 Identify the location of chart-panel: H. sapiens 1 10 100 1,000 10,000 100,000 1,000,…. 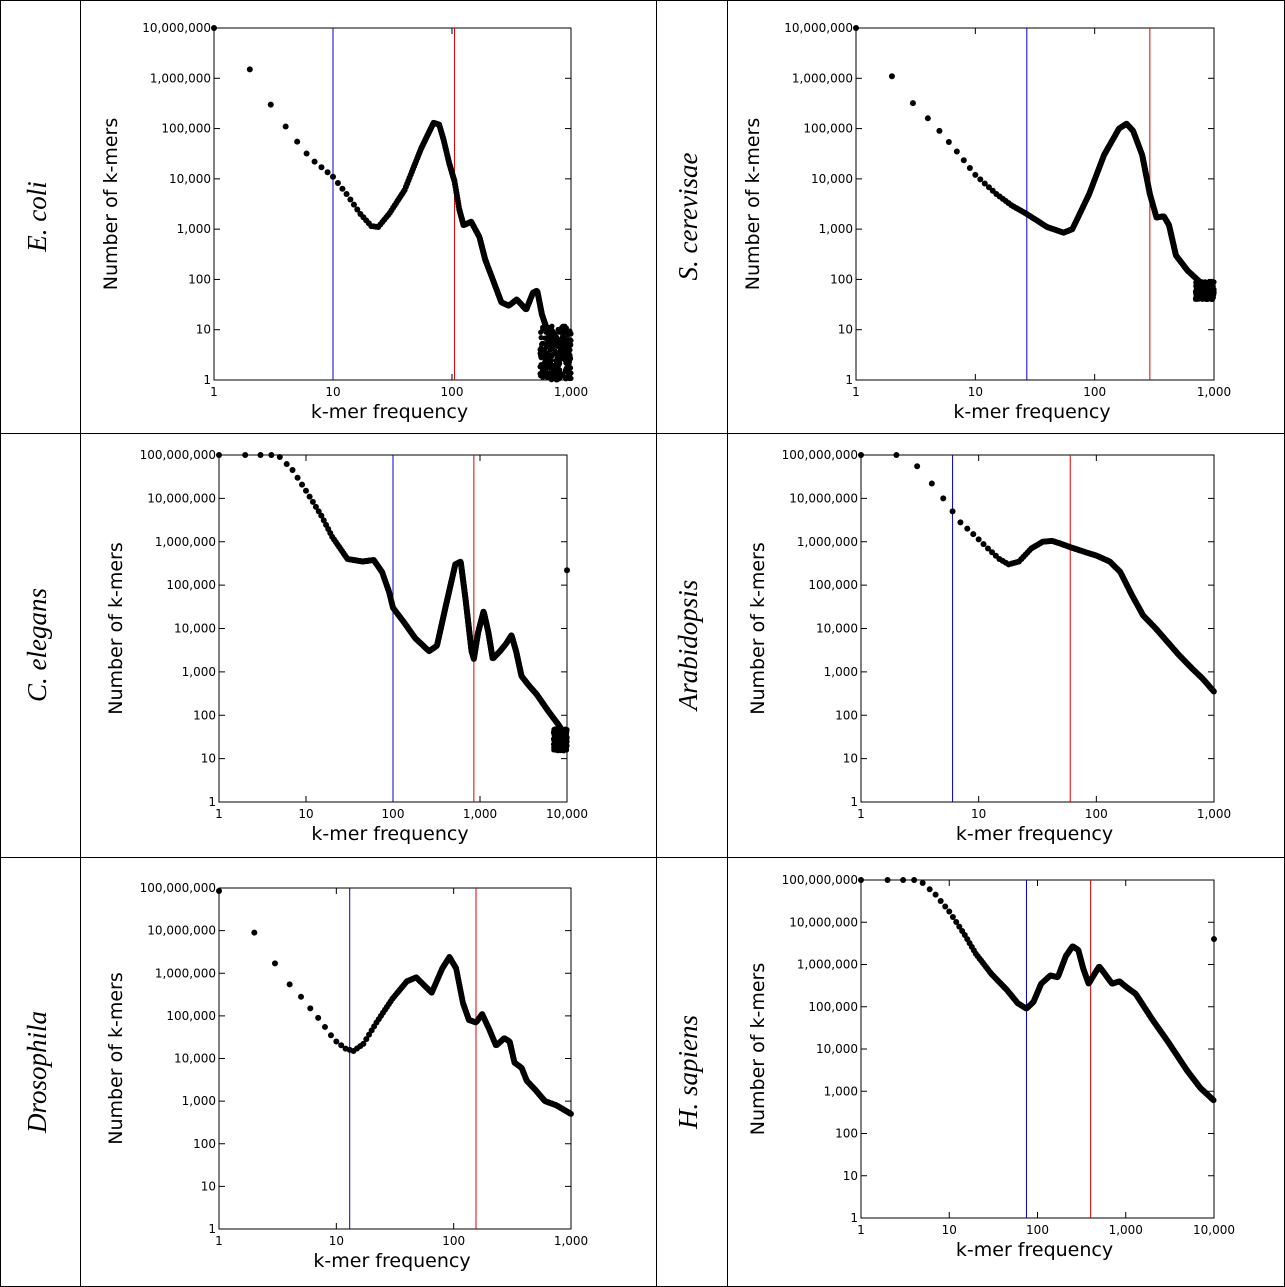
(954, 1067).